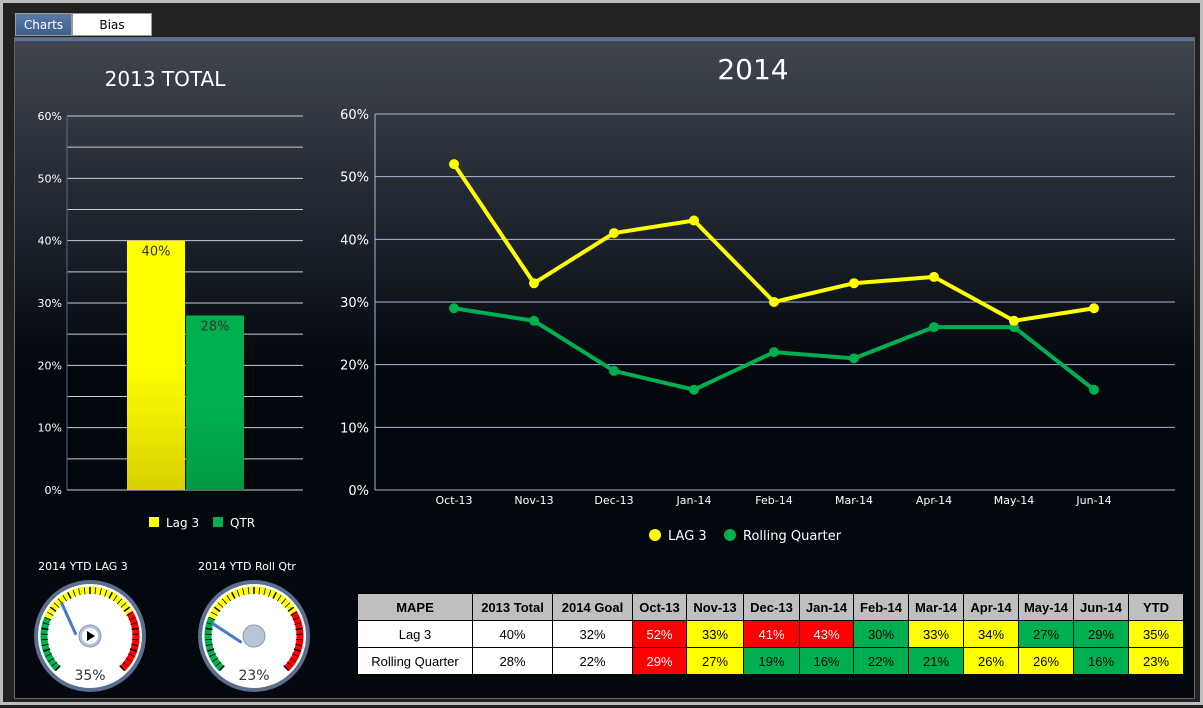  What do you see at coordinates (215, 402) in the screenshot?
I see `bar-qtr` at bounding box center [215, 402].